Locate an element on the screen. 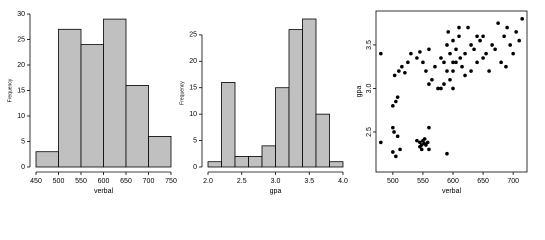 This screenshot has width=545, height=240. x-tick-label: 450 is located at coordinates (36, 181).